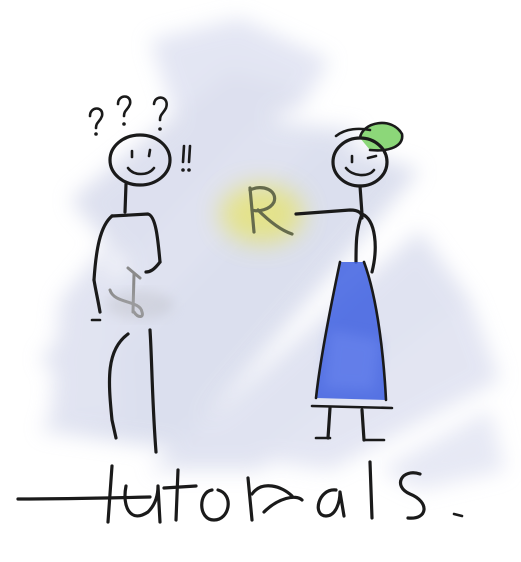 Image resolution: width=521 pixels, height=562 pixels. What do you see at coordinates (369, 136) in the screenshot?
I see `cap-icon` at bounding box center [369, 136].